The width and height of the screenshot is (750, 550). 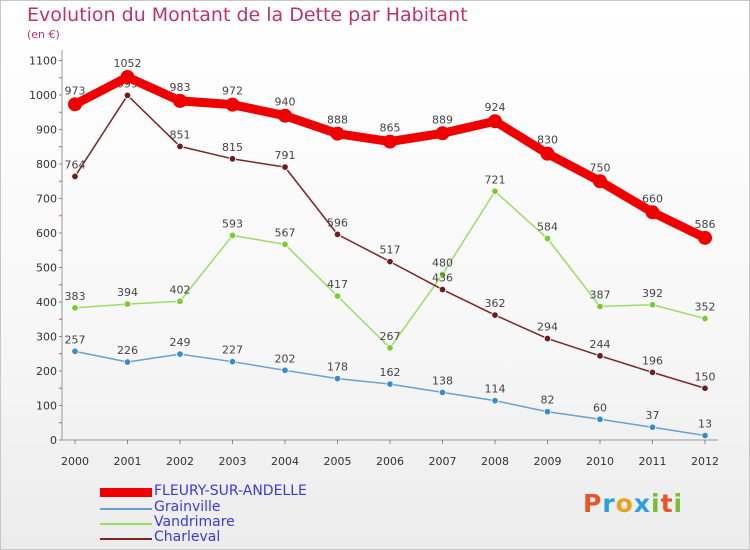 What do you see at coordinates (180, 461) in the screenshot?
I see `x-tick-label: 2002` at bounding box center [180, 461].